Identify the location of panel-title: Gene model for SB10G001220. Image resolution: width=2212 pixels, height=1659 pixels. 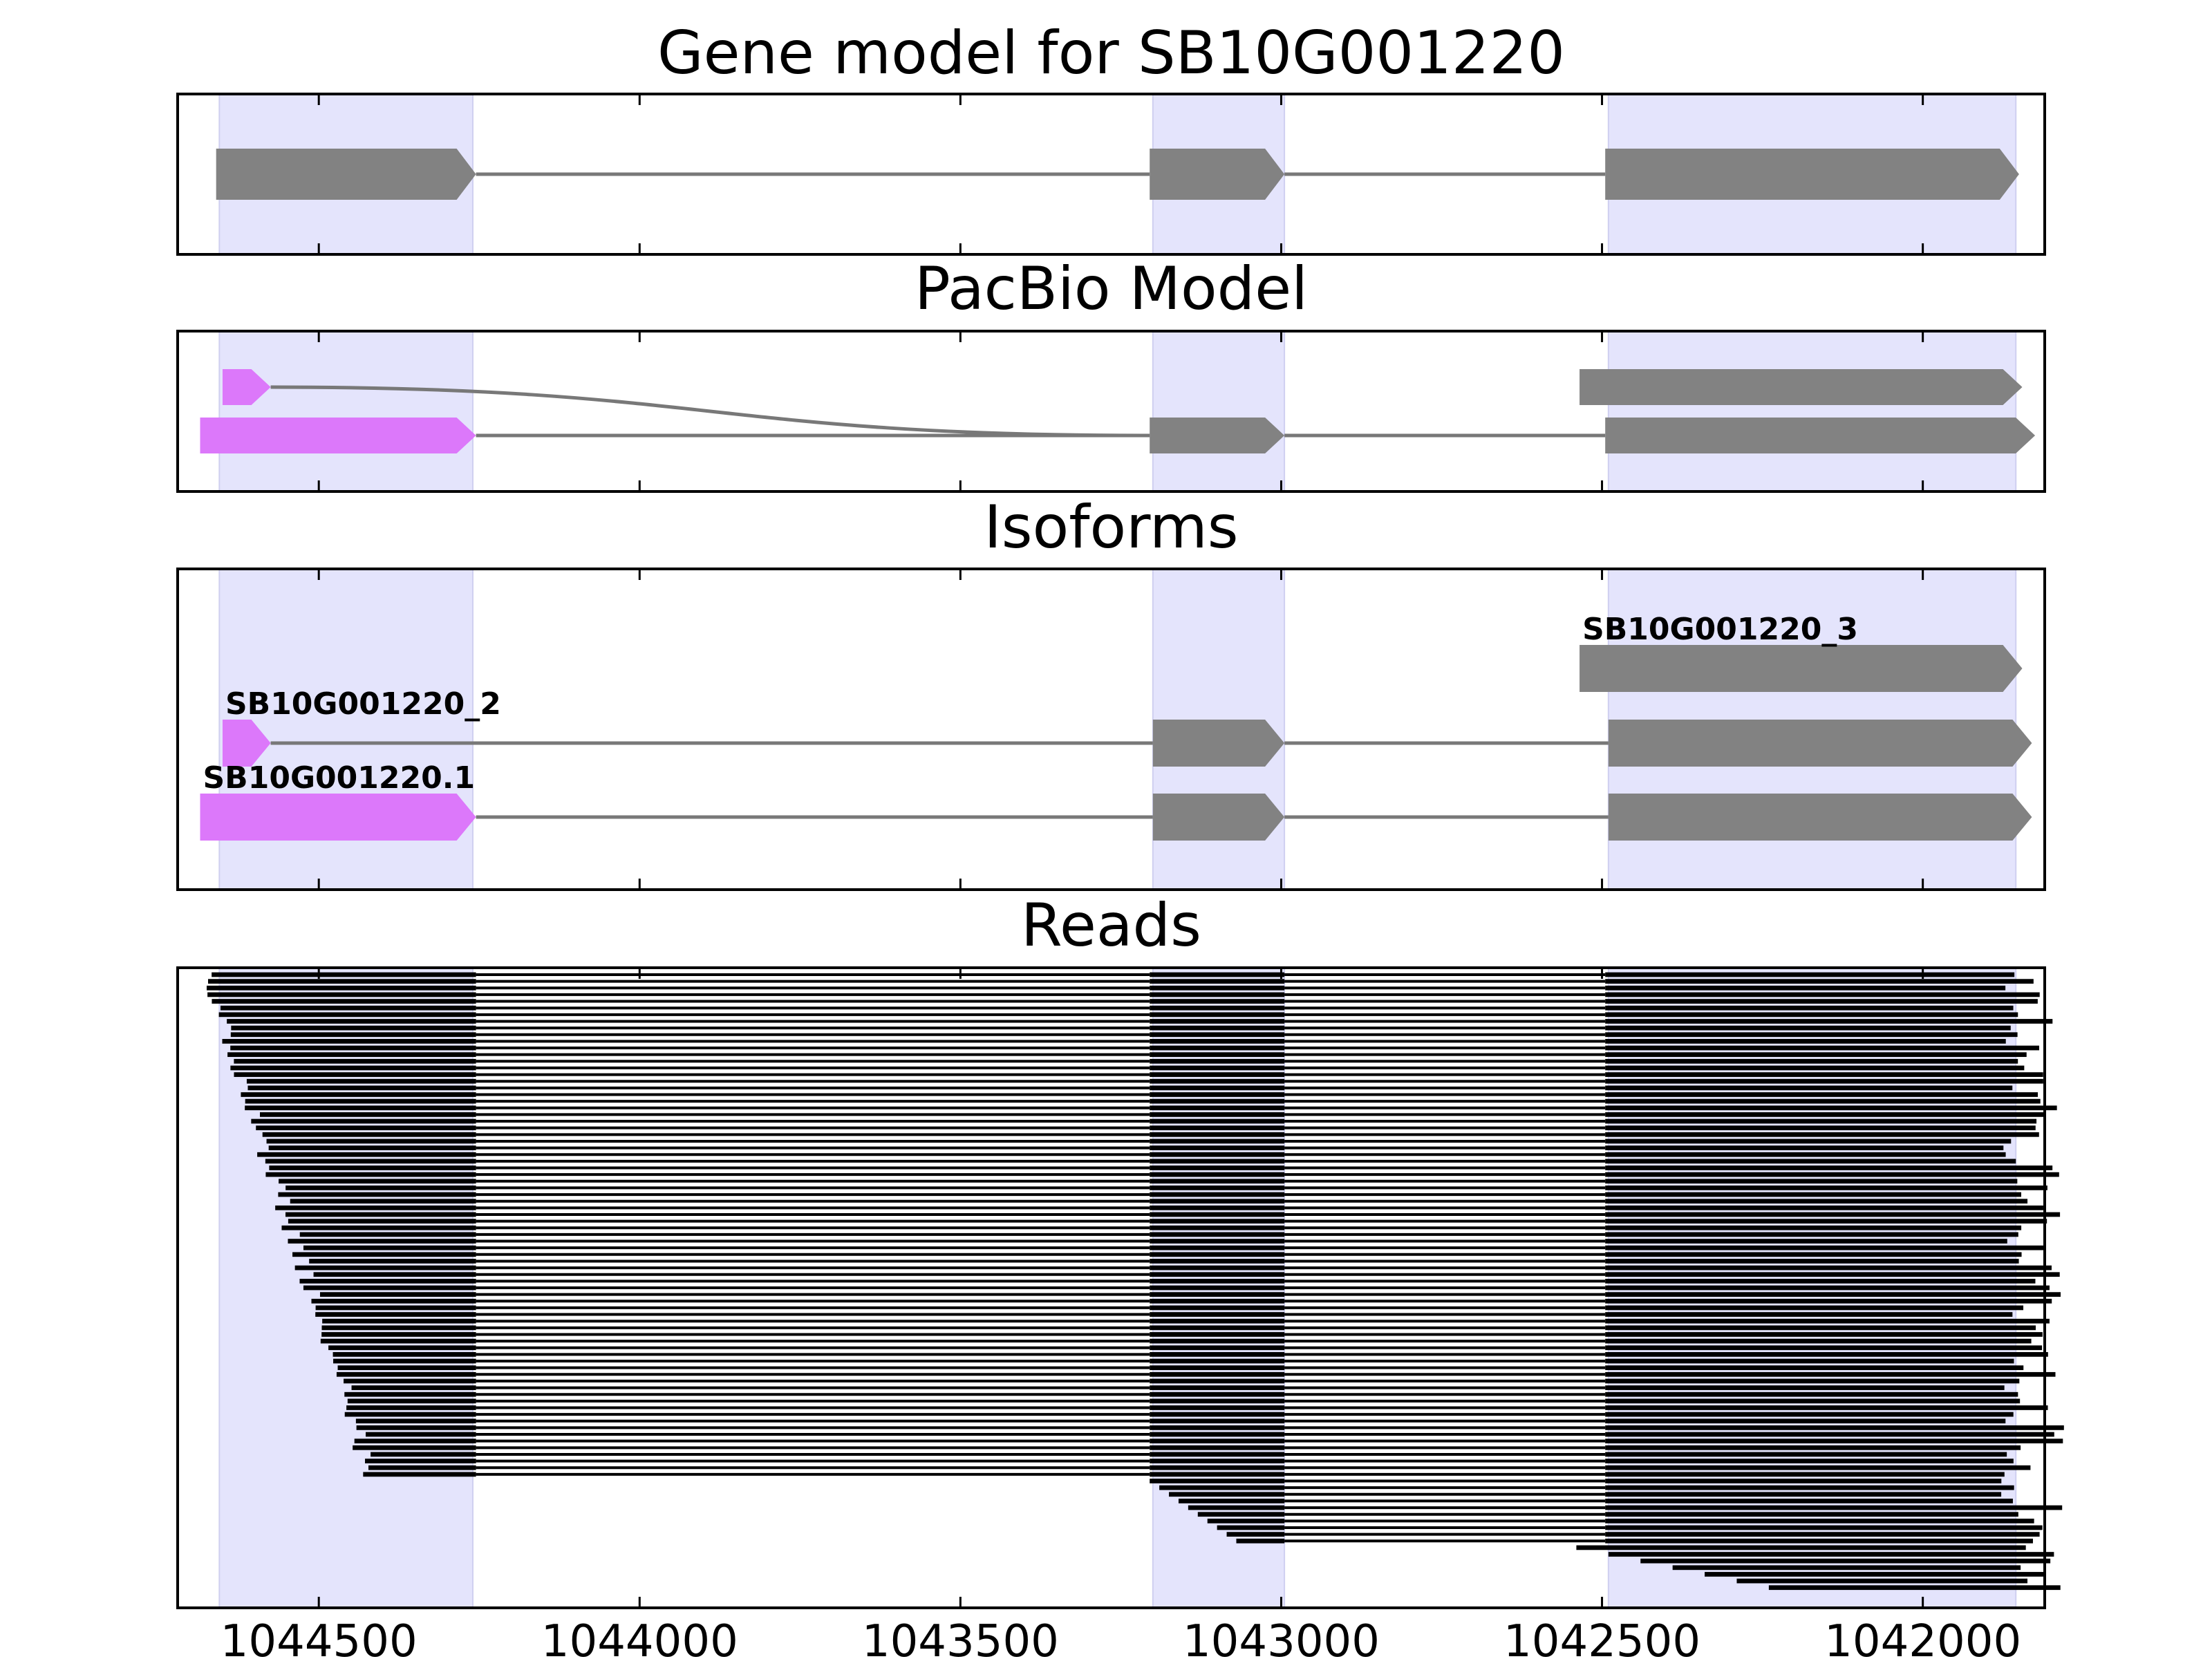
(1111, 54).